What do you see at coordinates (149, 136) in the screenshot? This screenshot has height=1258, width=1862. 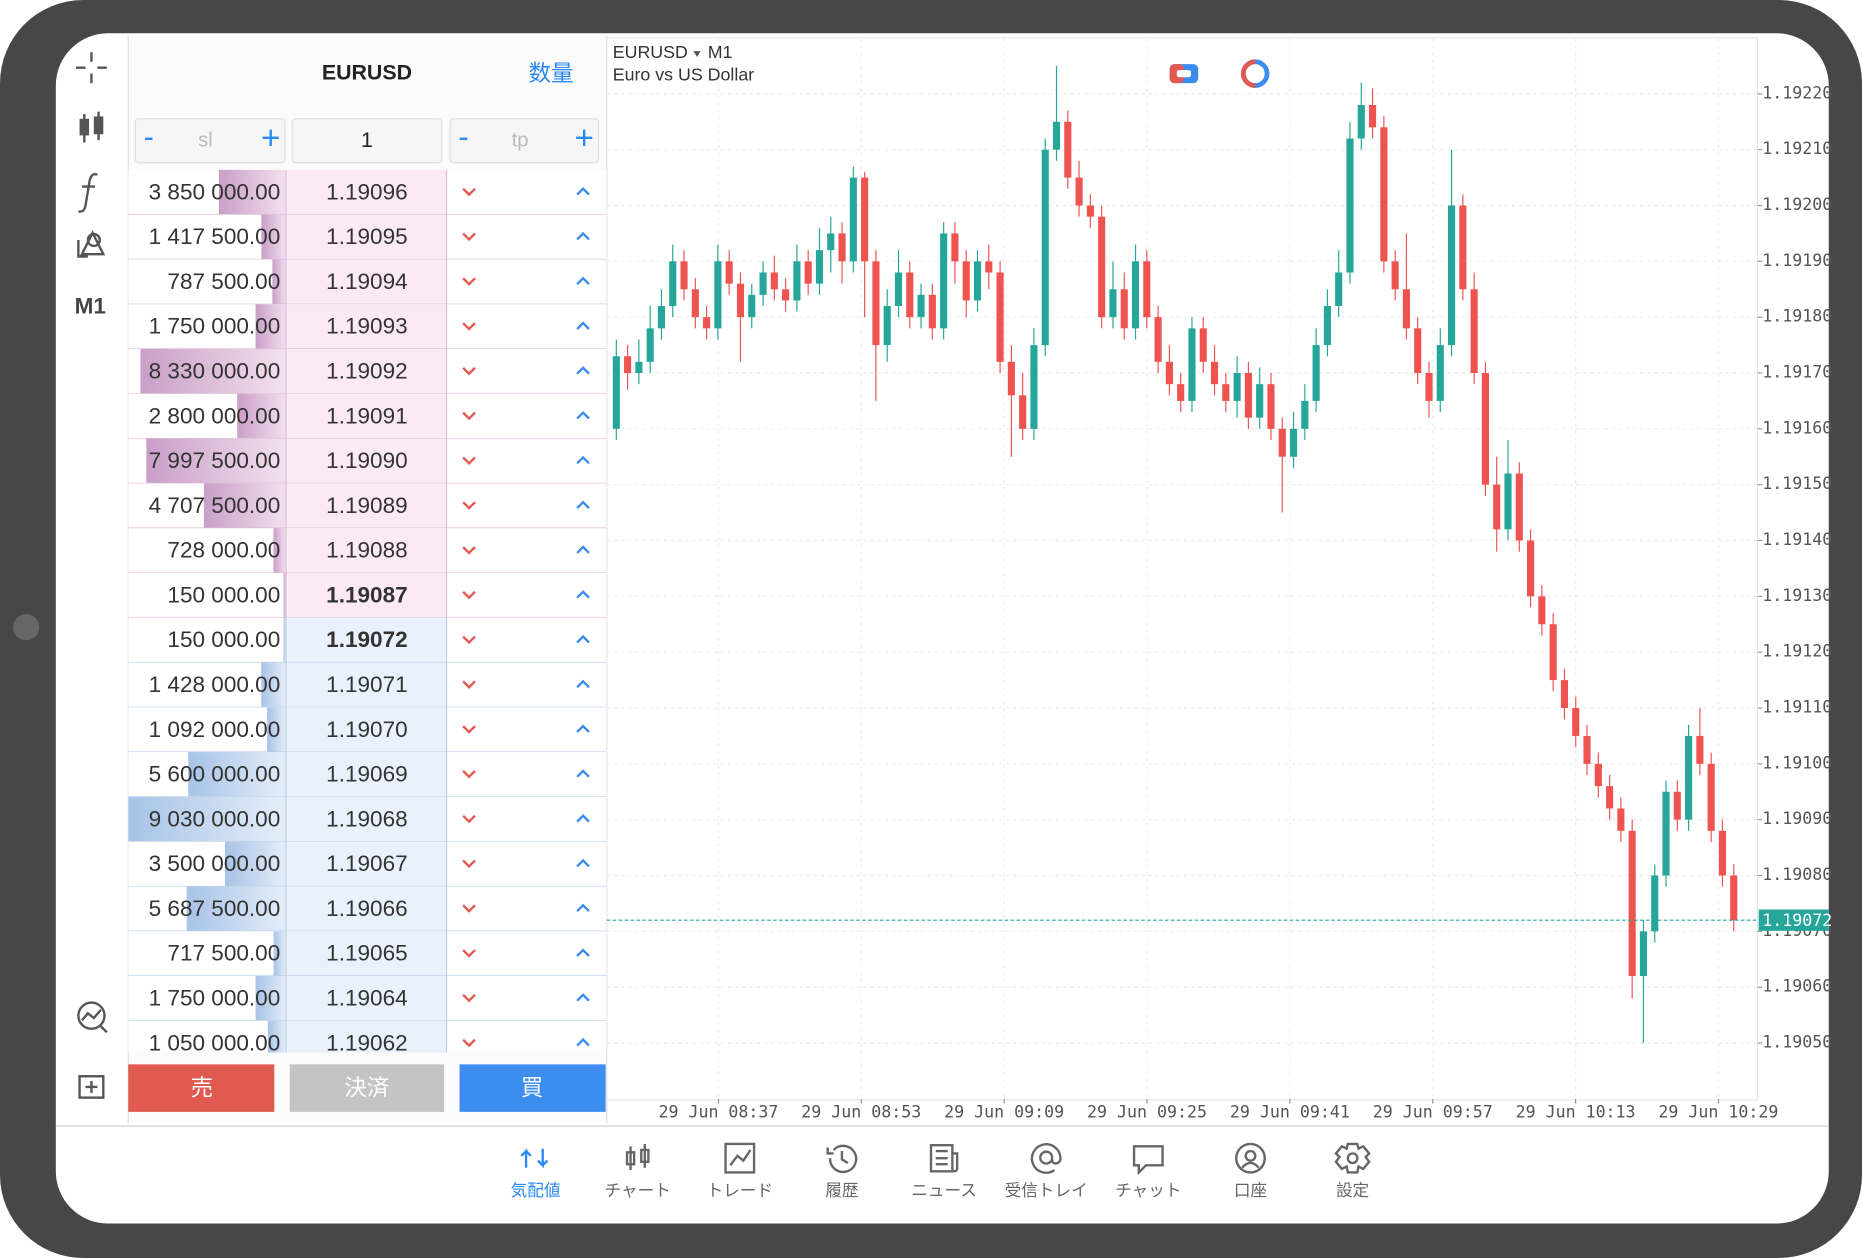 I see `sl-minus: -` at bounding box center [149, 136].